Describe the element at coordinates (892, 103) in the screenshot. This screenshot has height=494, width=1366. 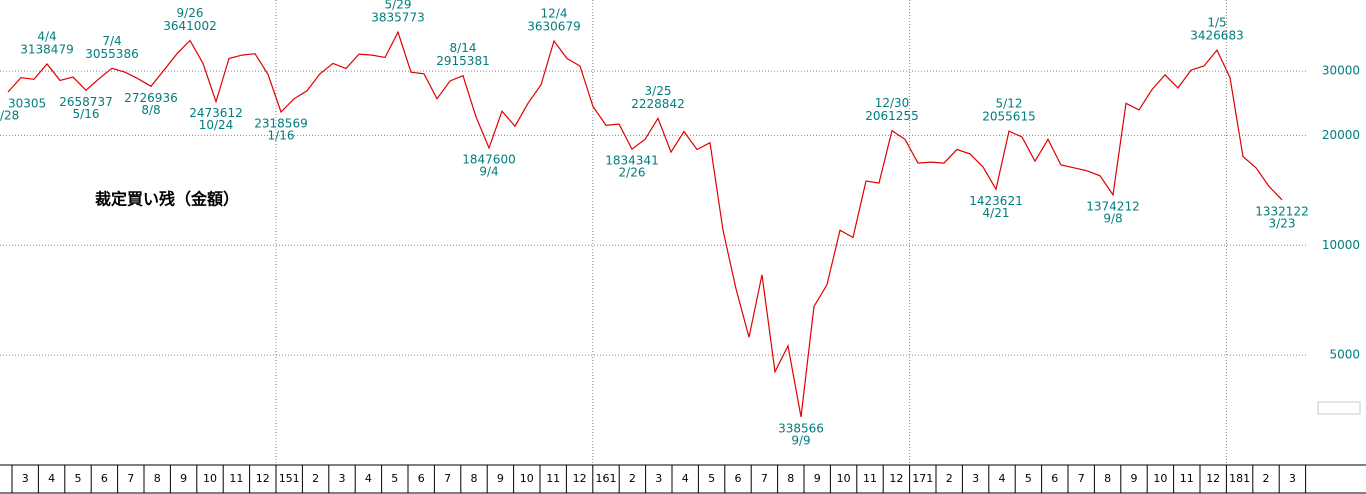
I see `annotation-date: 12/30` at that location.